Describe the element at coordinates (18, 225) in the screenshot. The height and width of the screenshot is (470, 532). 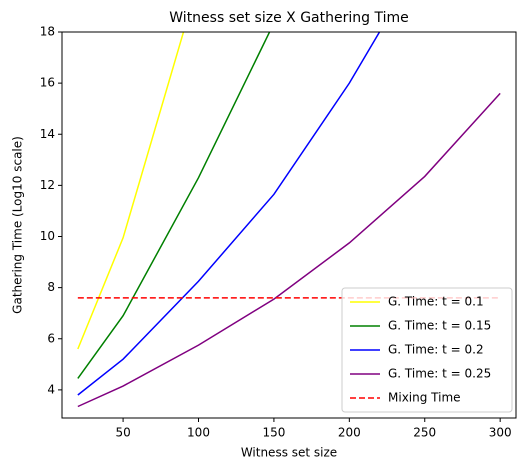
I see `y-axis-label: Gathering Time (Log10 scale)` at that location.